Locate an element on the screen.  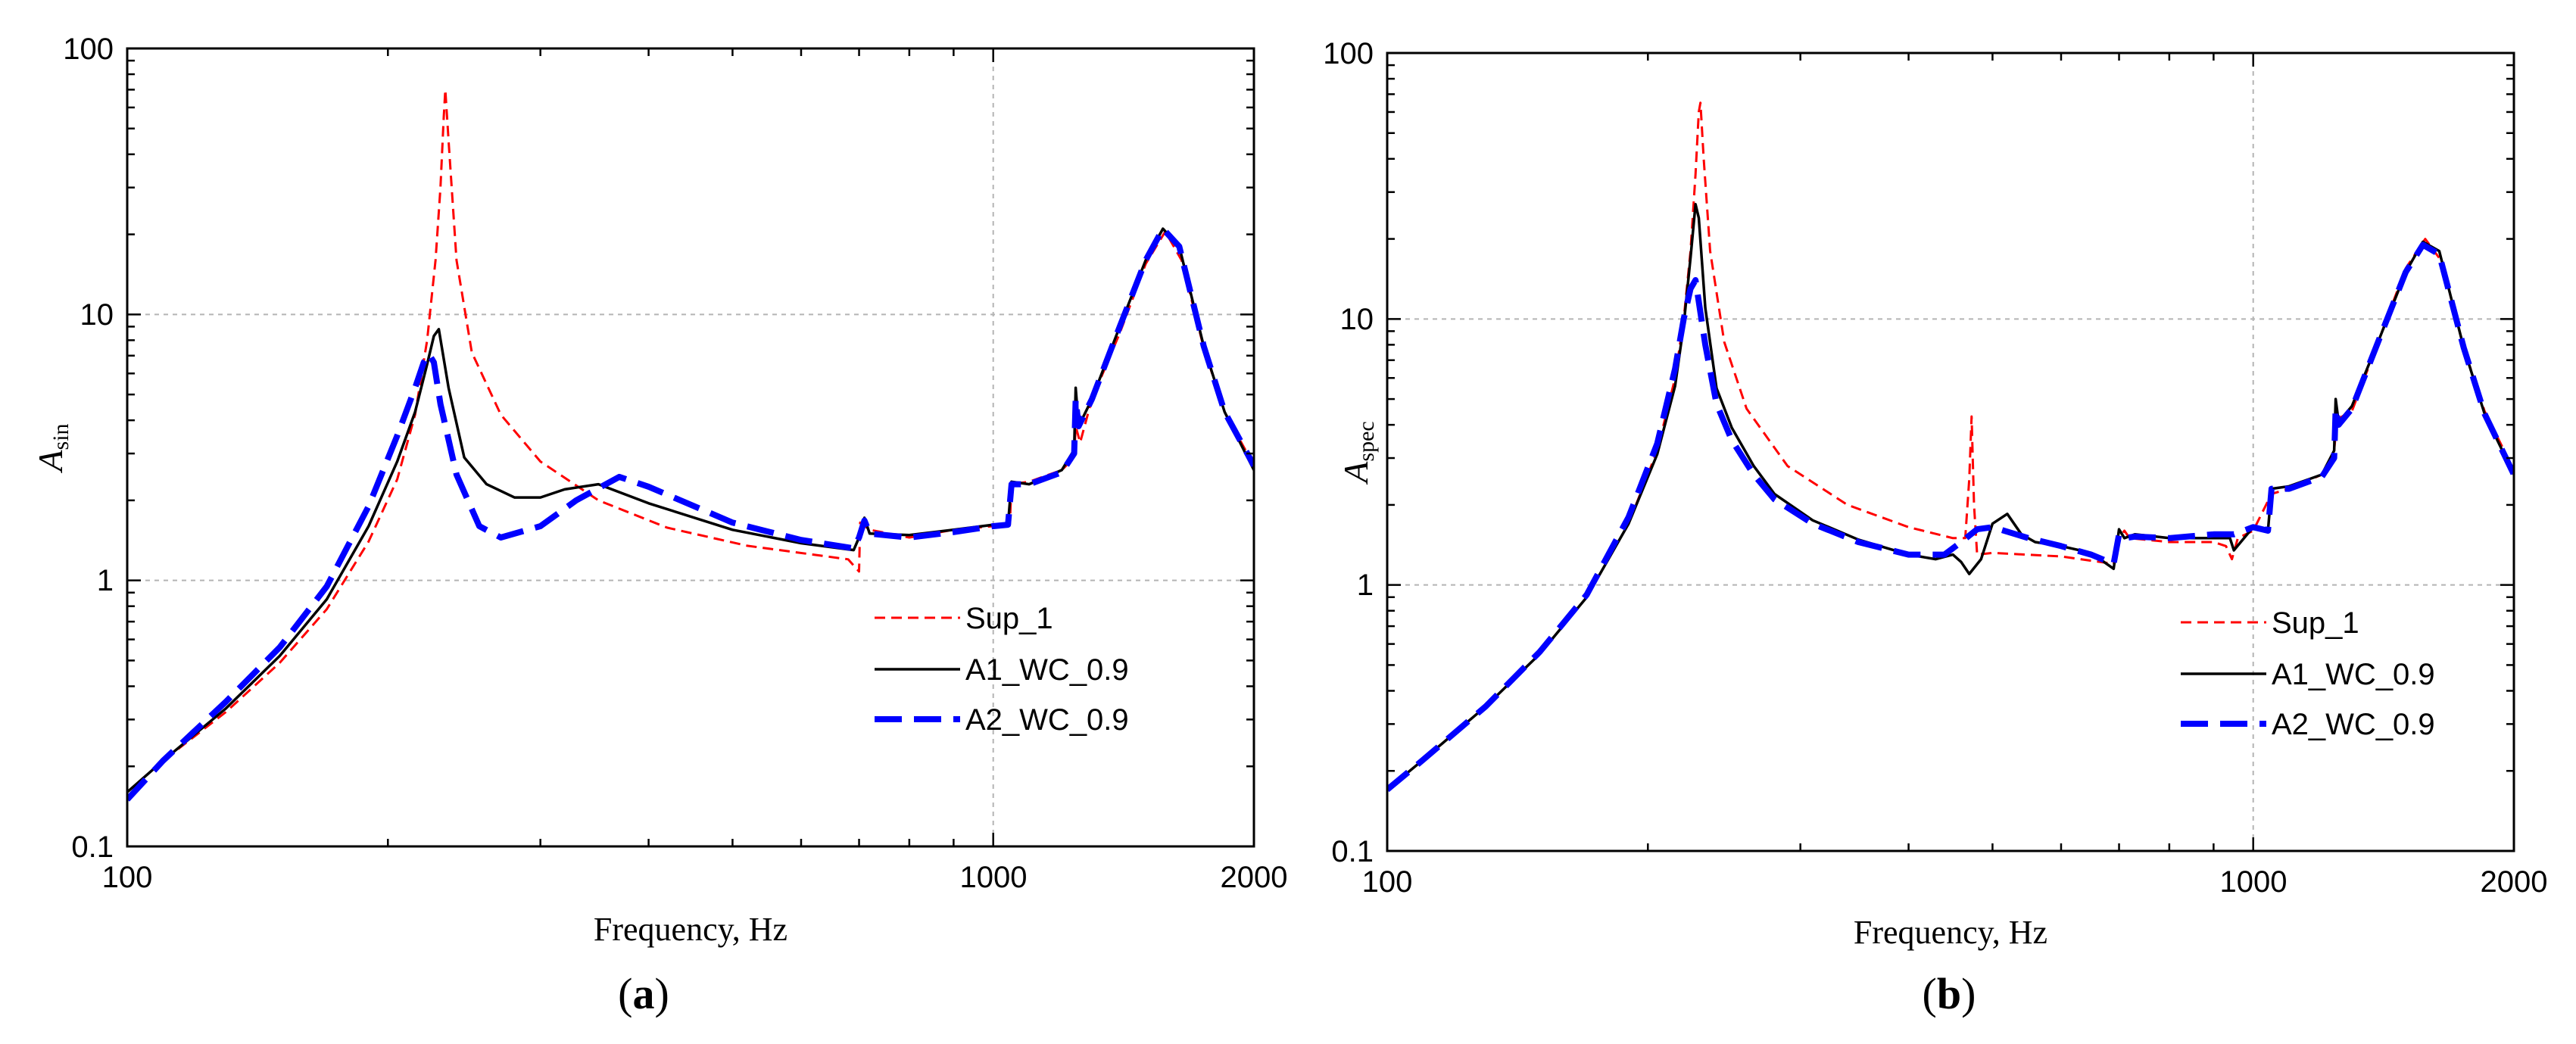
y-axis-label: Aspec is located at coordinates (1357, 453).